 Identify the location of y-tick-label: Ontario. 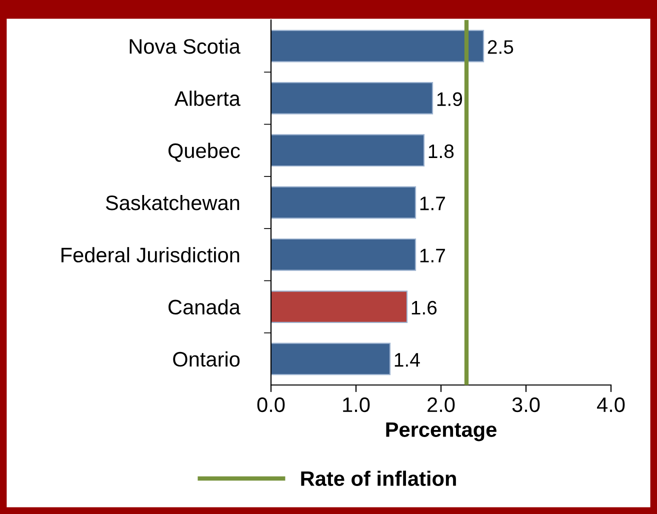
(206, 359).